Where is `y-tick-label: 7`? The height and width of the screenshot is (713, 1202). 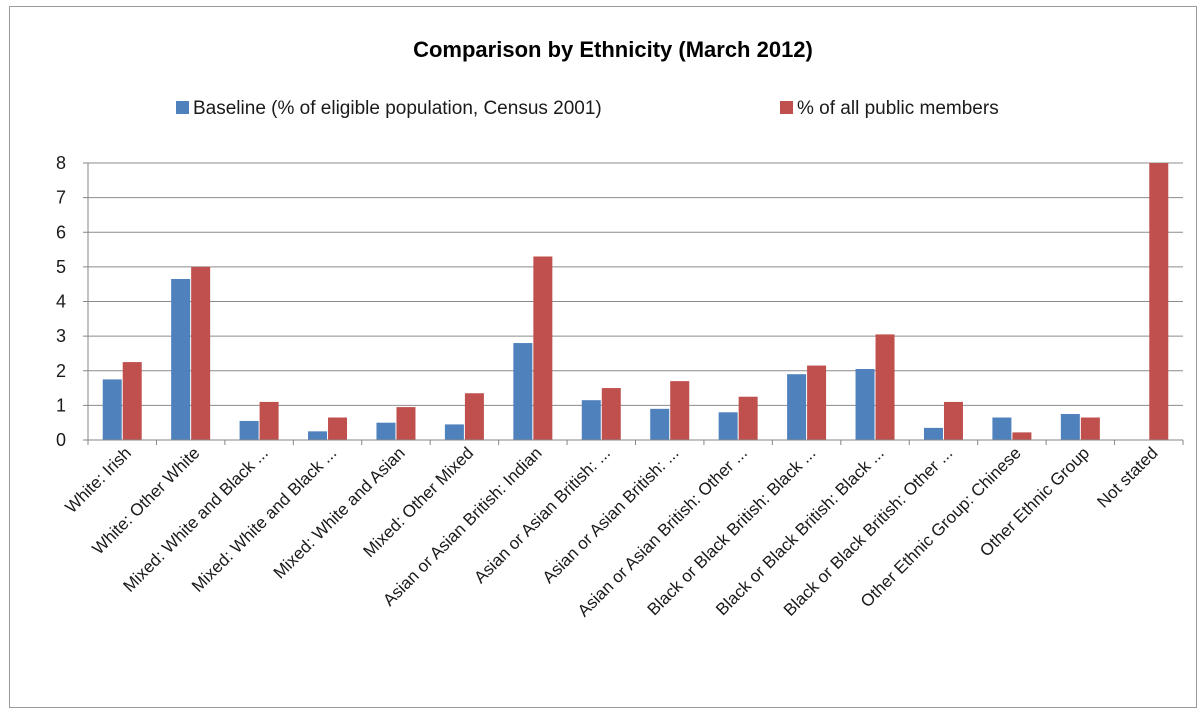 y-tick-label: 7 is located at coordinates (61, 198).